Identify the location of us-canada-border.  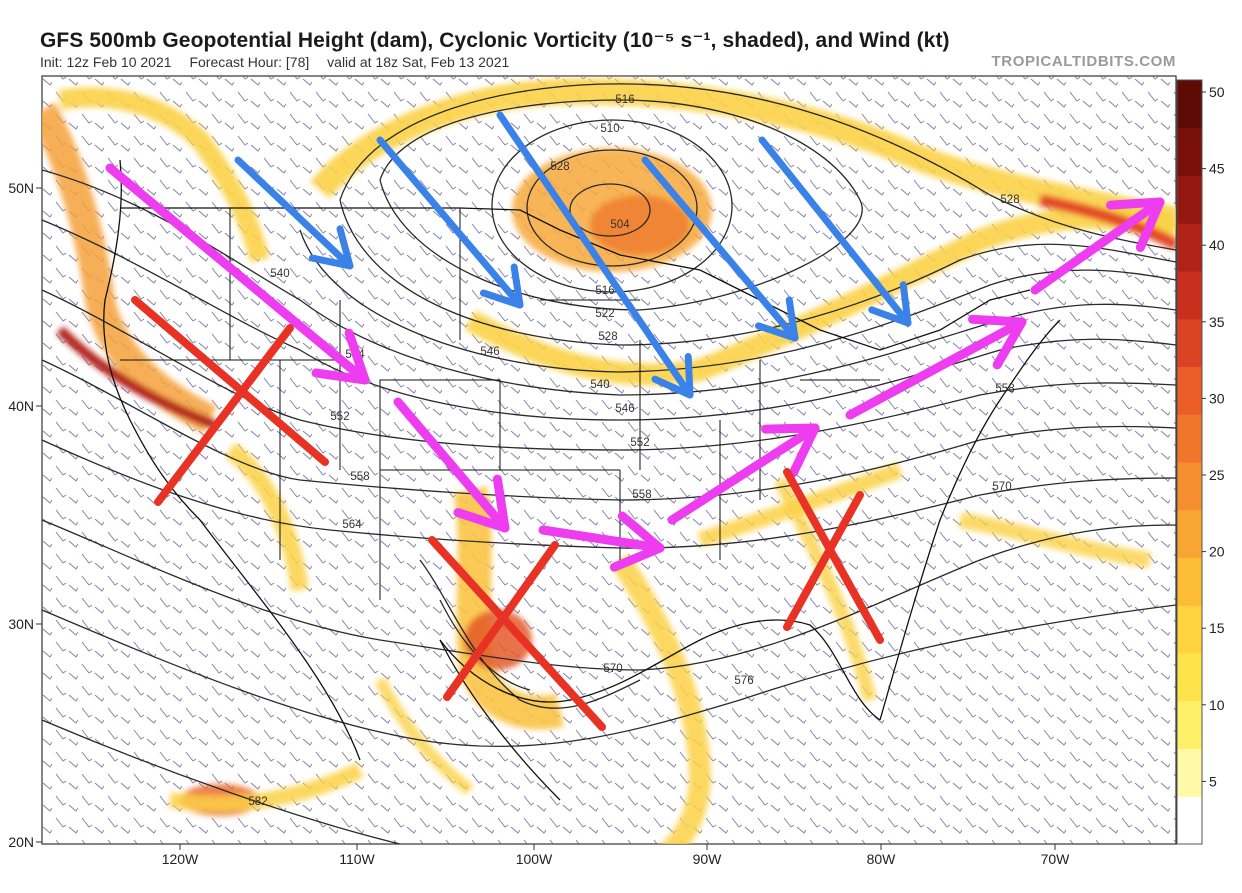
(575, 279).